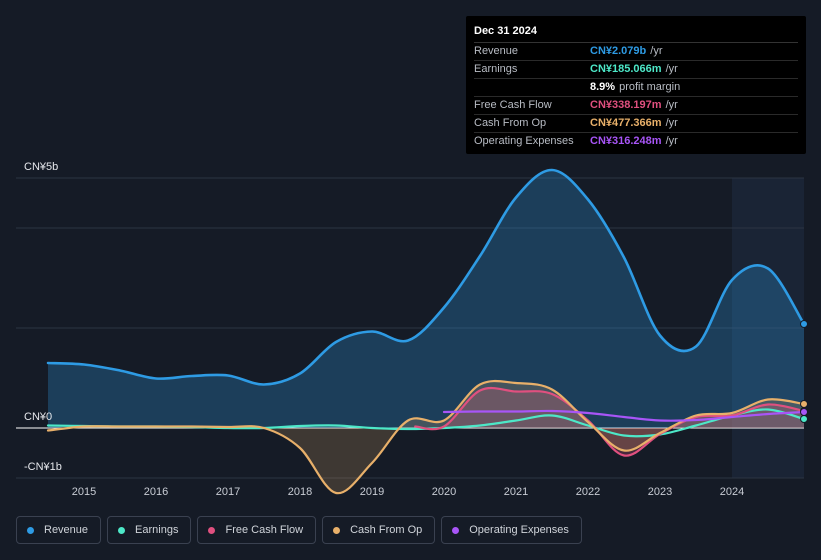 This screenshot has width=821, height=560. I want to click on legend-item-operating-expenses: Operating Expenses, so click(511, 530).